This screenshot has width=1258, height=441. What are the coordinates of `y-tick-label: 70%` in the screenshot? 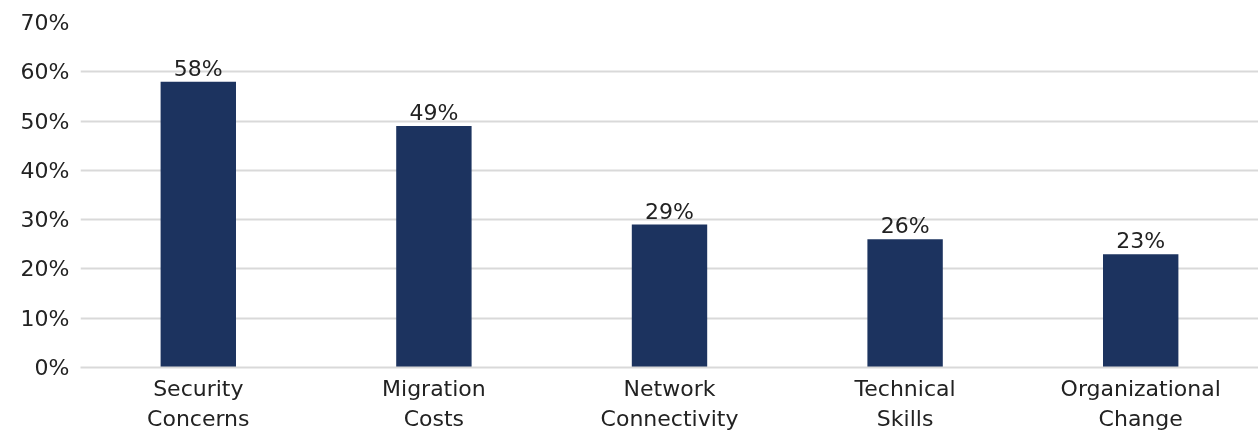 It's located at (45, 22).